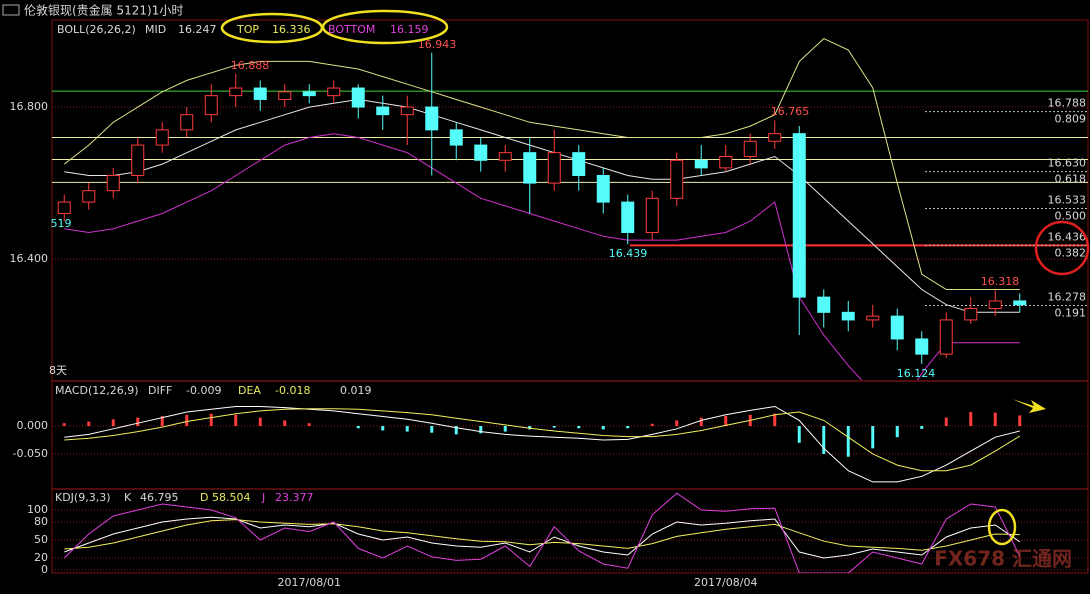 The height and width of the screenshot is (594, 1090). Describe the element at coordinates (41, 557) in the screenshot. I see `y-tick-label: 20` at that location.